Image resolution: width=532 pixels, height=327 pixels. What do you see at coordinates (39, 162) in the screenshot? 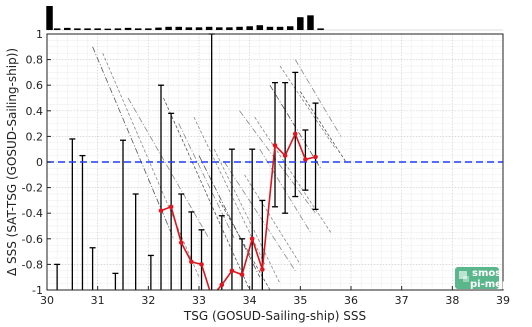
I see `y-tick-label: 0` at bounding box center [39, 162].